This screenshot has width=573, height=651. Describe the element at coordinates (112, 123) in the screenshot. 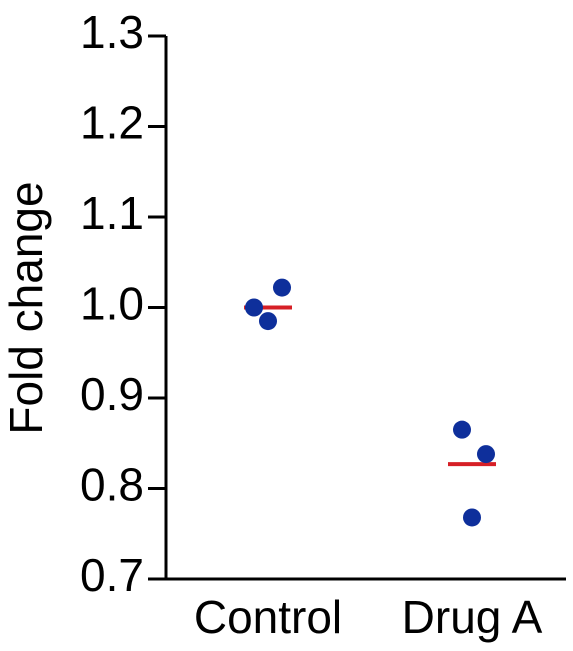

I see `y-tick-label: 1.2` at that location.